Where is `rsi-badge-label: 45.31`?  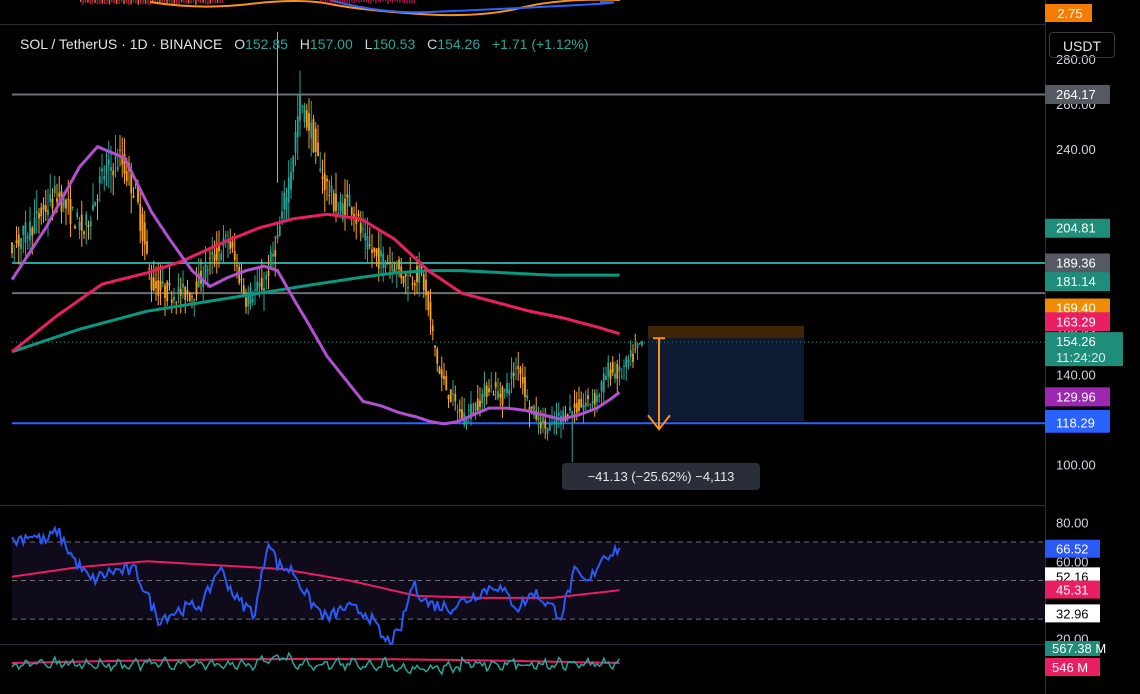 rsi-badge-label: 45.31 is located at coordinates (1072, 590).